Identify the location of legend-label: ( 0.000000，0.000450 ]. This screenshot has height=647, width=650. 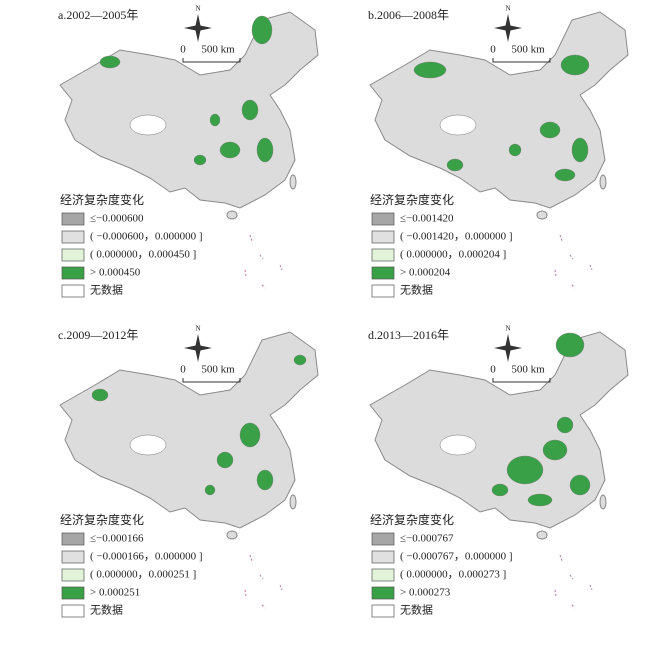
(143, 255).